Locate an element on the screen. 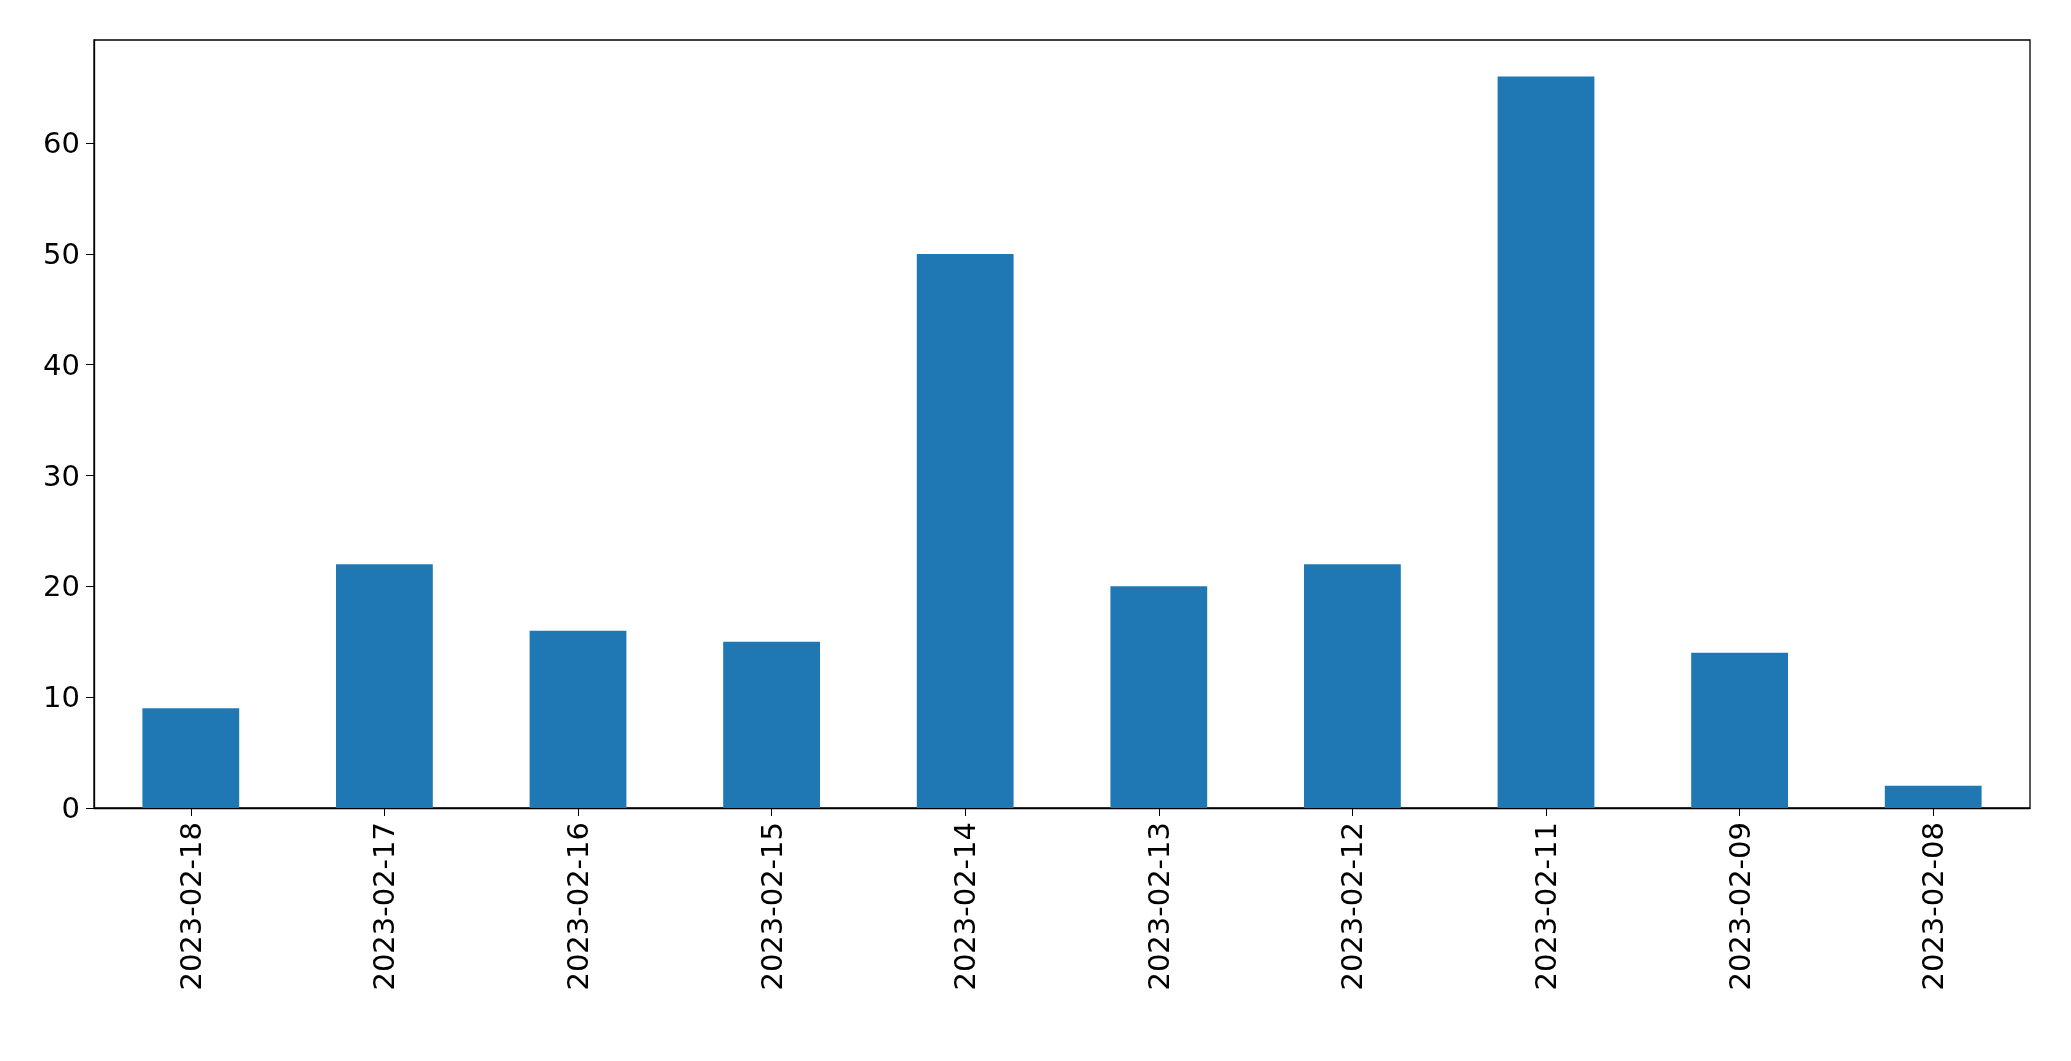 The width and height of the screenshot is (2071, 1061). y-tick-label: 0 is located at coordinates (70, 808).